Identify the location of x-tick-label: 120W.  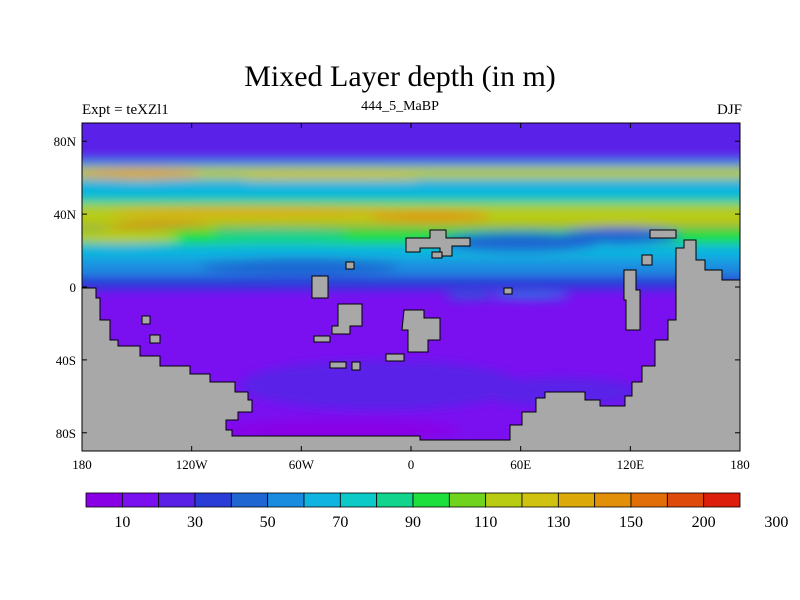
(192, 464).